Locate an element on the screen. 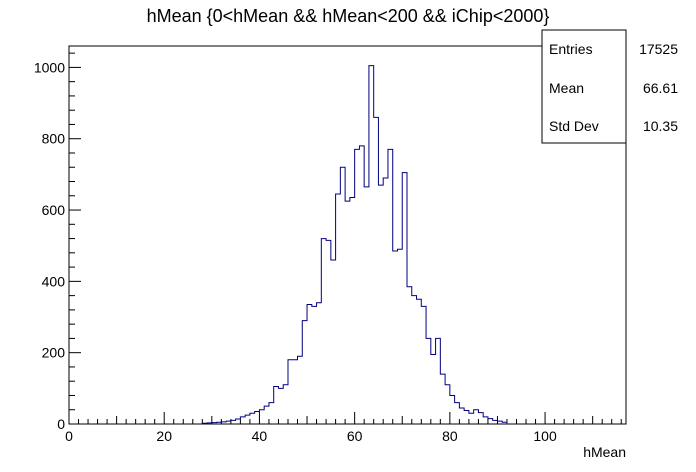 This screenshot has height=472, width=696. y-tick-label: 0 is located at coordinates (61, 424).